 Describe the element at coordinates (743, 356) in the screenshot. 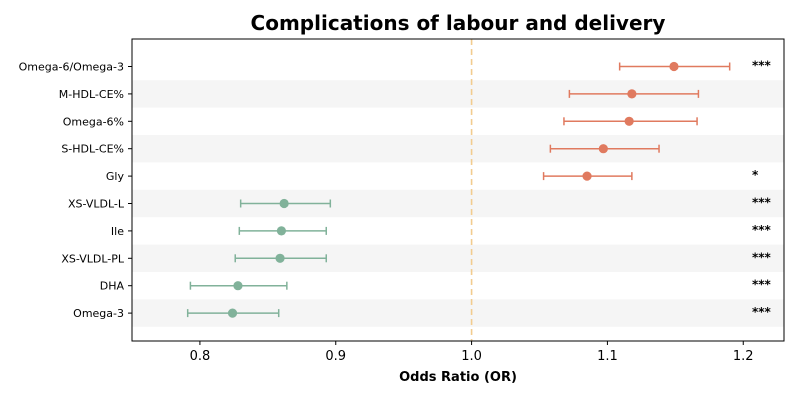

I see `x-tick-label: 1.2` at that location.